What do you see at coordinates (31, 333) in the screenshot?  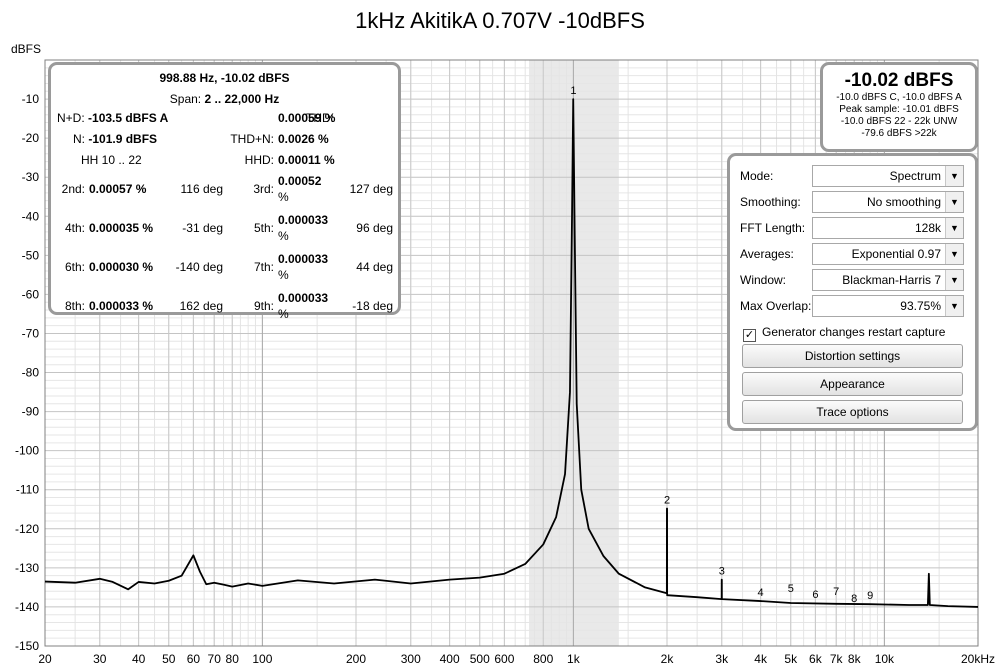 I see `y-tick-label: -70` at bounding box center [31, 333].